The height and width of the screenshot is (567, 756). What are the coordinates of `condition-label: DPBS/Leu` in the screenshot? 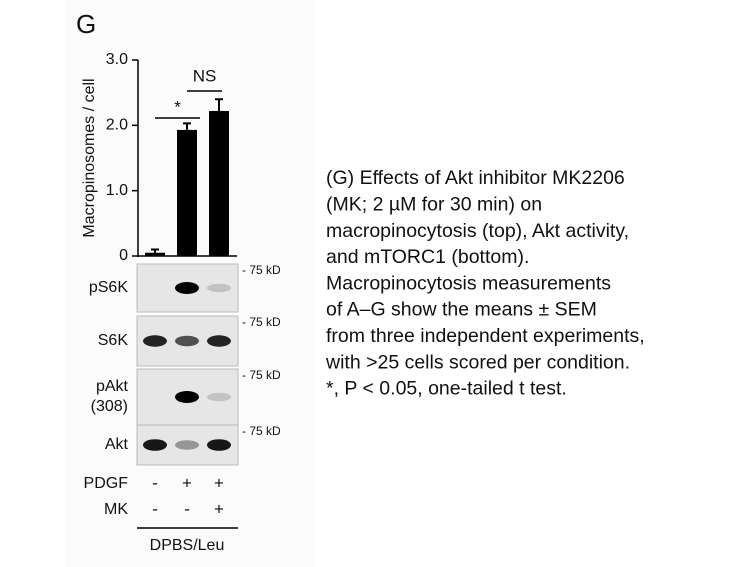 It's located at (187, 545).